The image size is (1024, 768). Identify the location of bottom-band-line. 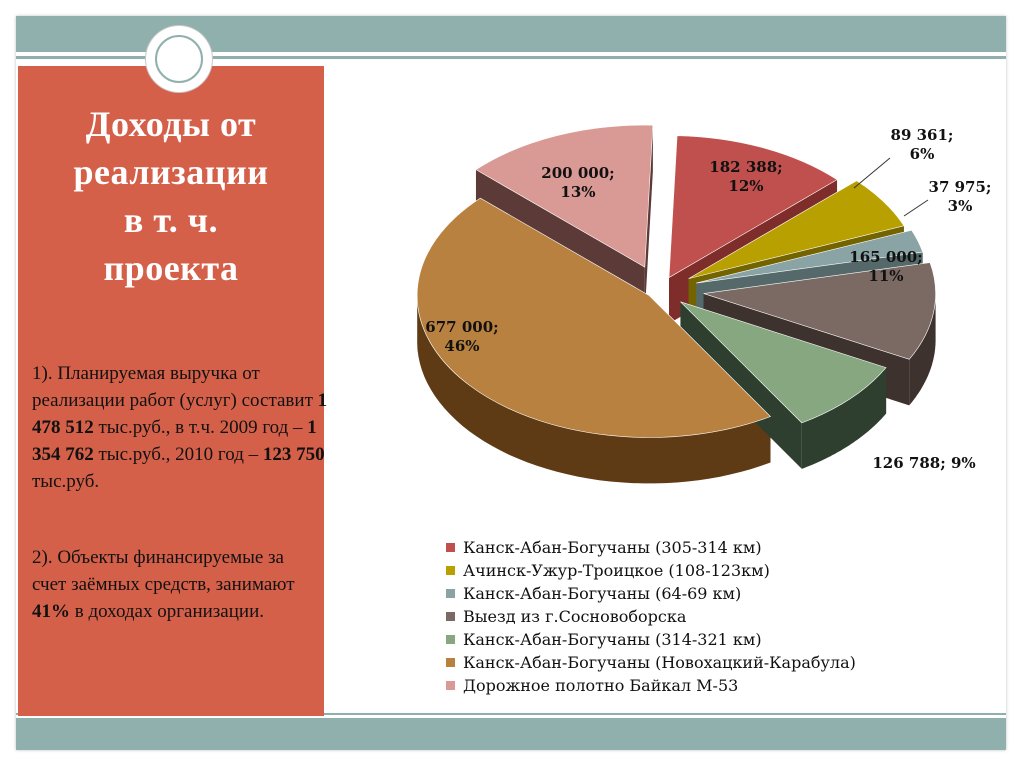
(511, 714).